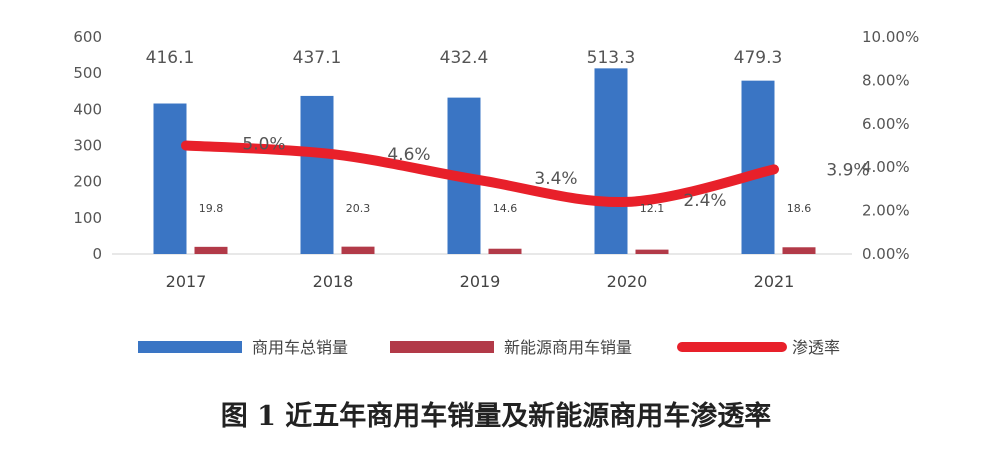 The image size is (993, 451). What do you see at coordinates (886, 167) in the screenshot?
I see `right-tick-label: 4.00%` at bounding box center [886, 167].